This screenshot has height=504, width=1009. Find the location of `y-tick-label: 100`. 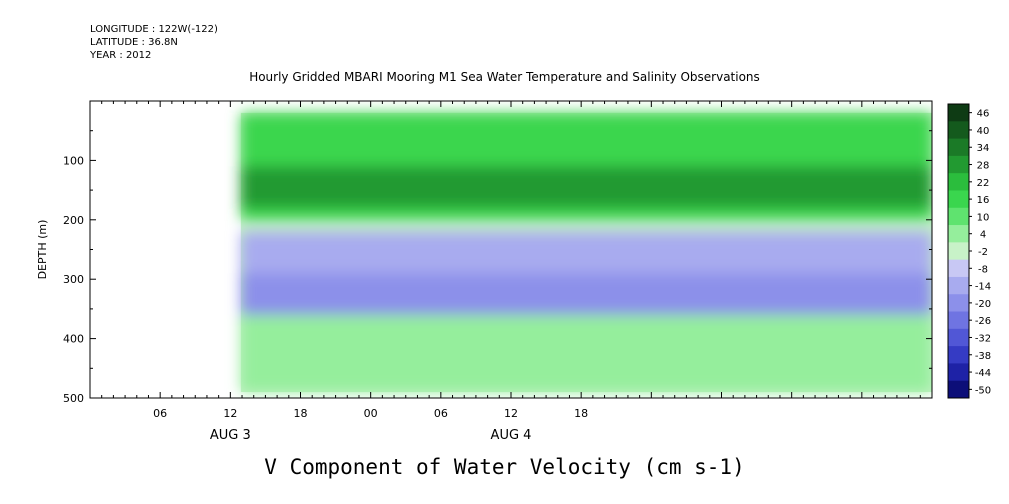

y-tick-label: 100 is located at coordinates (73, 160).